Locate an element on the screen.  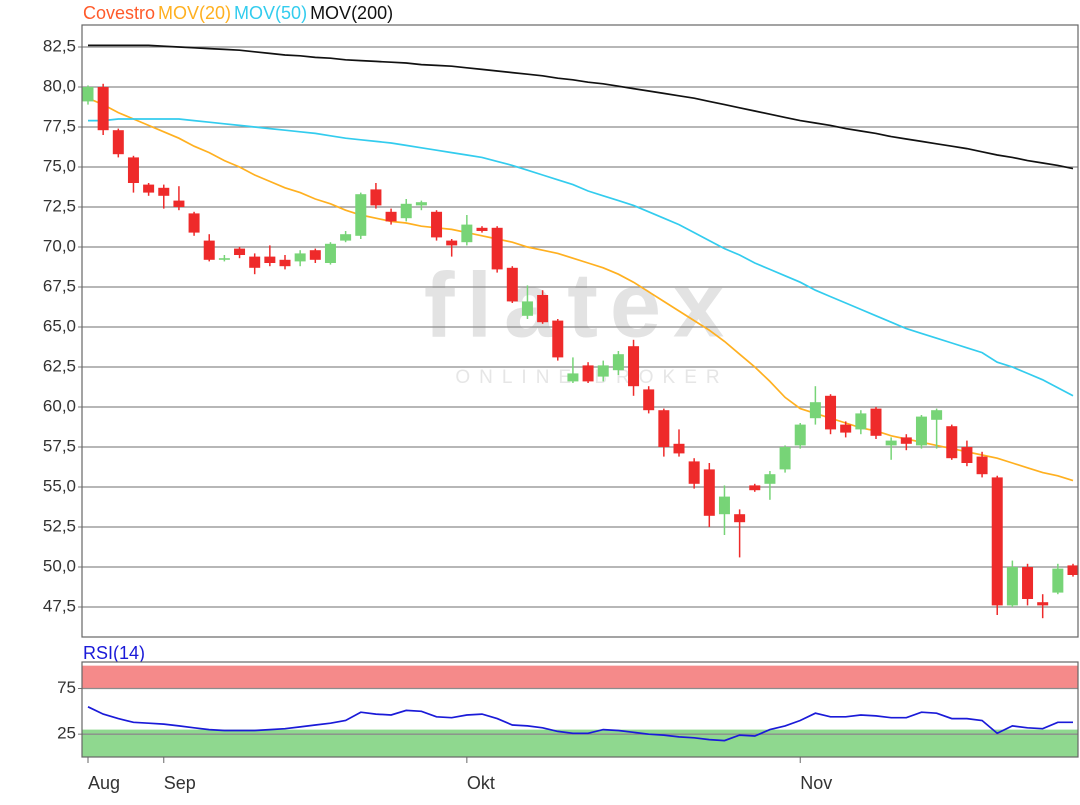
y-tick-label: 67,5 is located at coordinates (59, 285).